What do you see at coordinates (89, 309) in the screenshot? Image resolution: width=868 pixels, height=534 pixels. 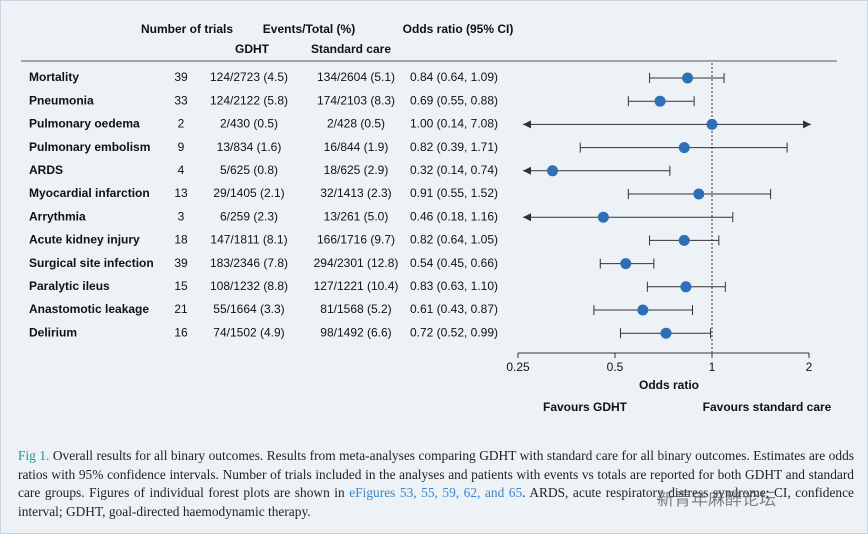 I see `row-label: Anastomotic leakage` at bounding box center [89, 309].